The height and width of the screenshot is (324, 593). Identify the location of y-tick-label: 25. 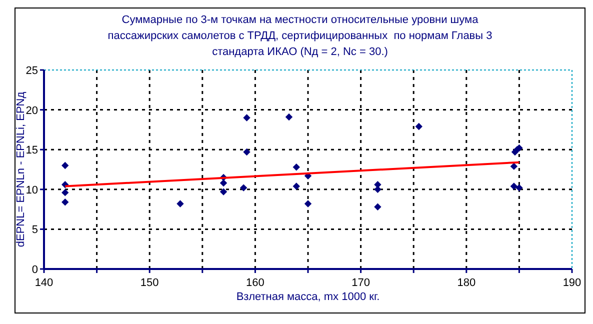
(32, 71).